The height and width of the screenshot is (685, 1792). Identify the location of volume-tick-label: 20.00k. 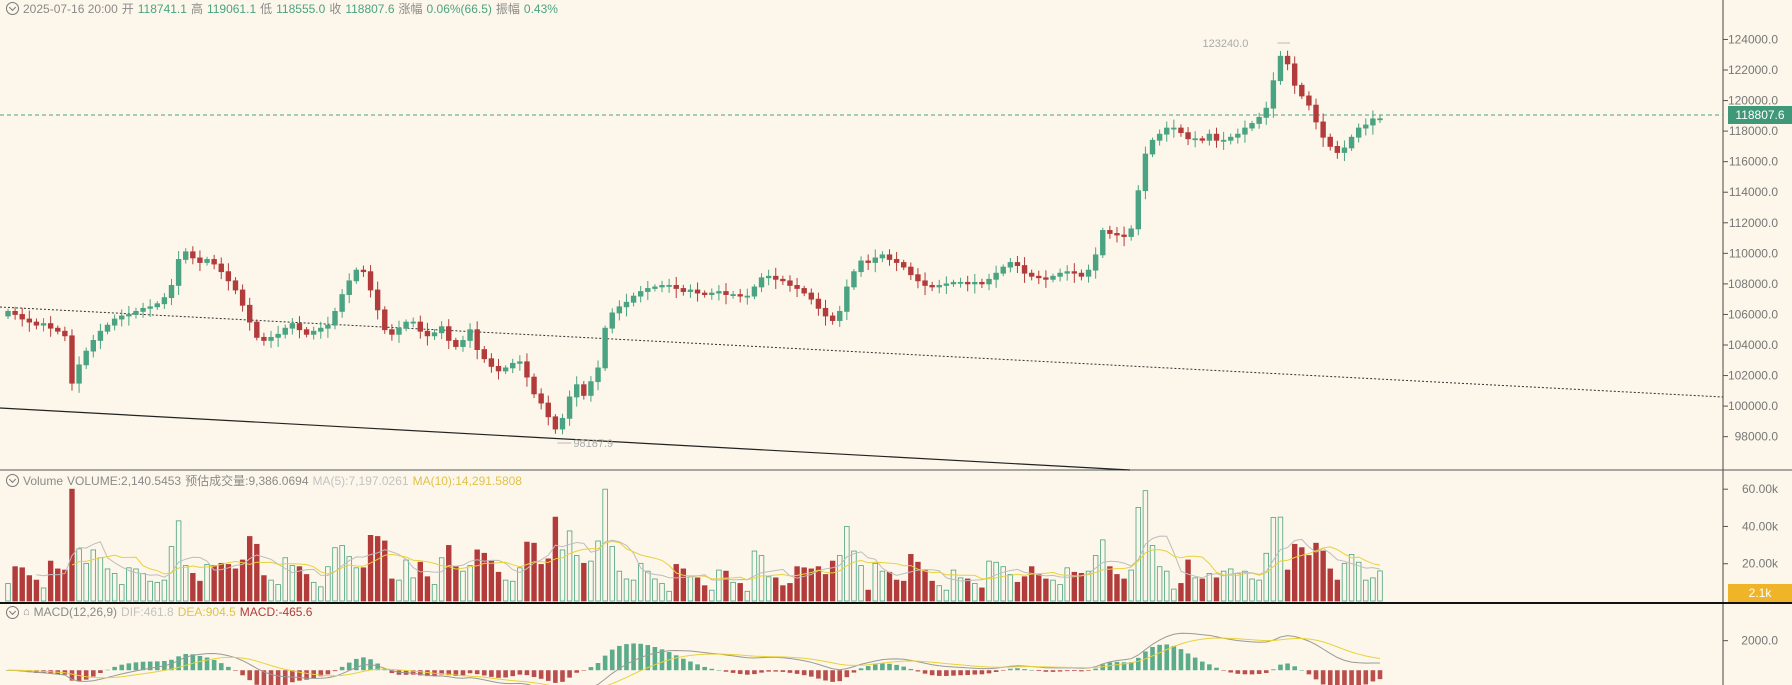
(1760, 564).